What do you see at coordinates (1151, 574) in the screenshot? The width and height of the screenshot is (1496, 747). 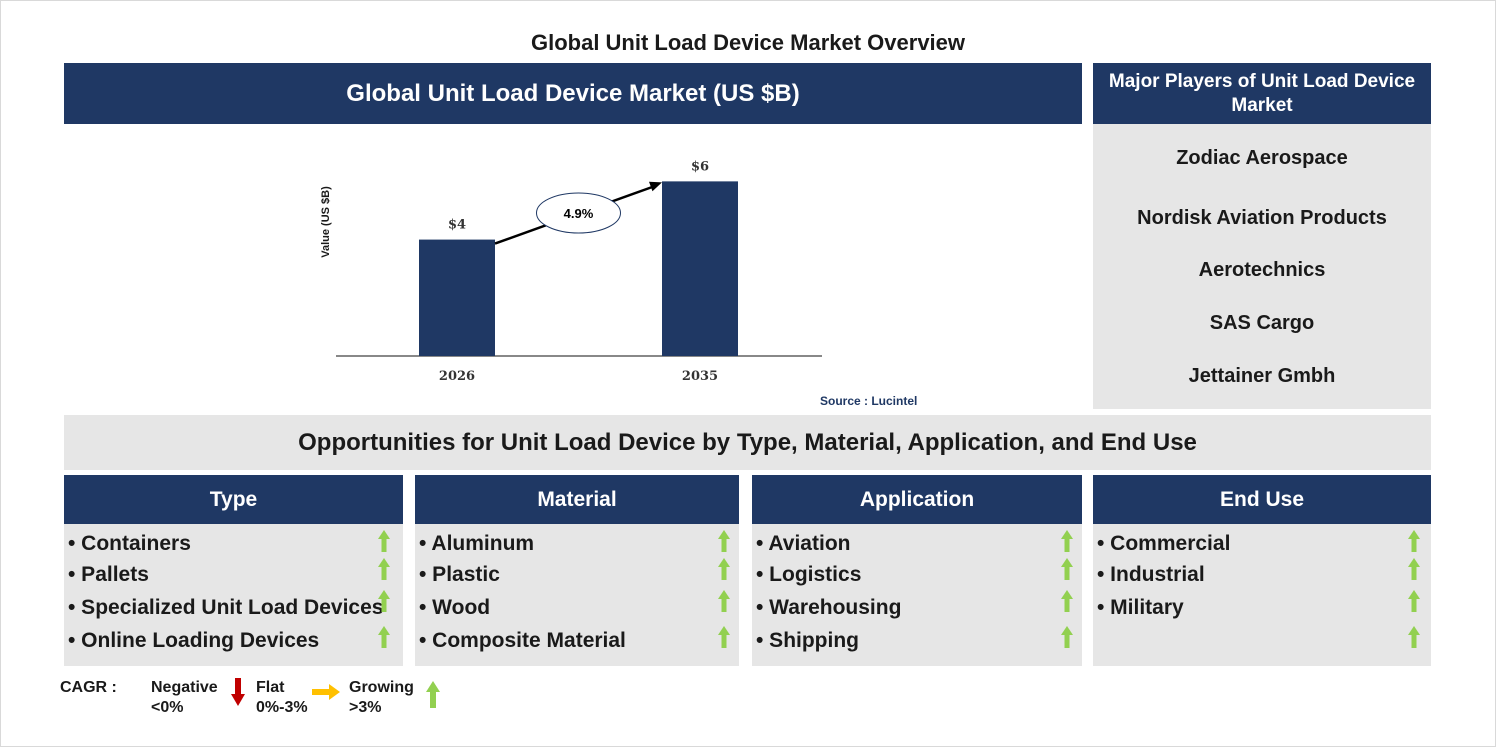 I see `segment-item: • Industrial` at bounding box center [1151, 574].